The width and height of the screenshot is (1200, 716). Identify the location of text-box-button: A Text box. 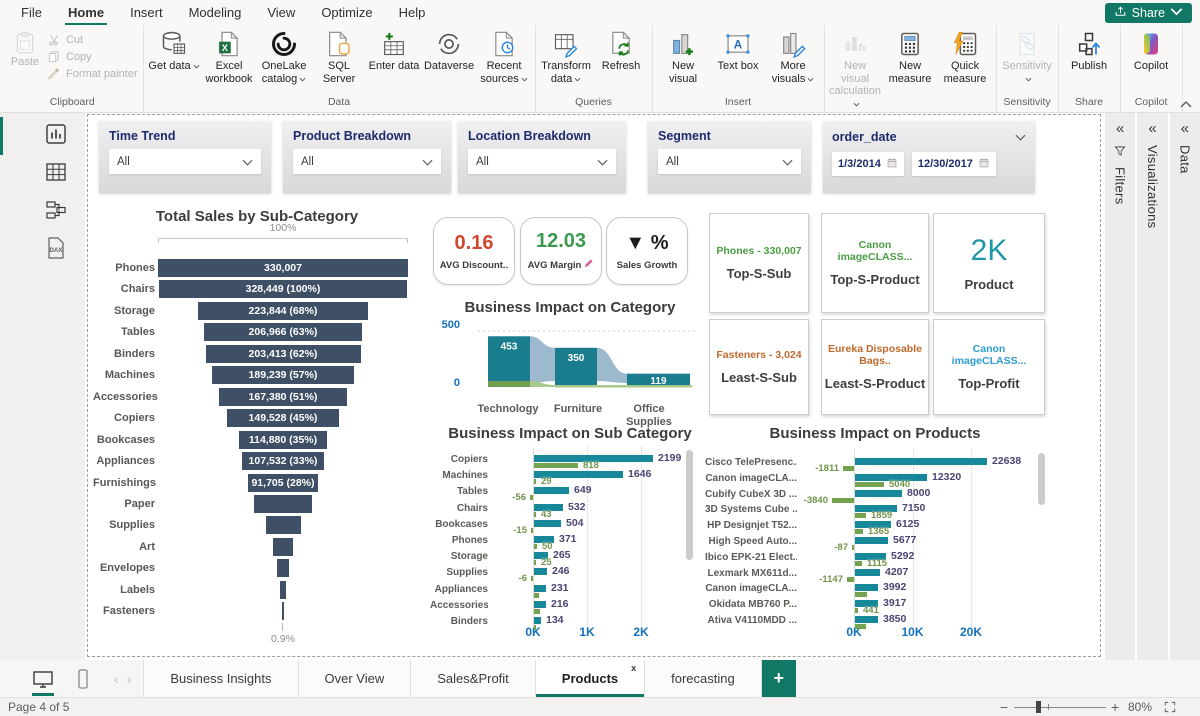
(738, 50).